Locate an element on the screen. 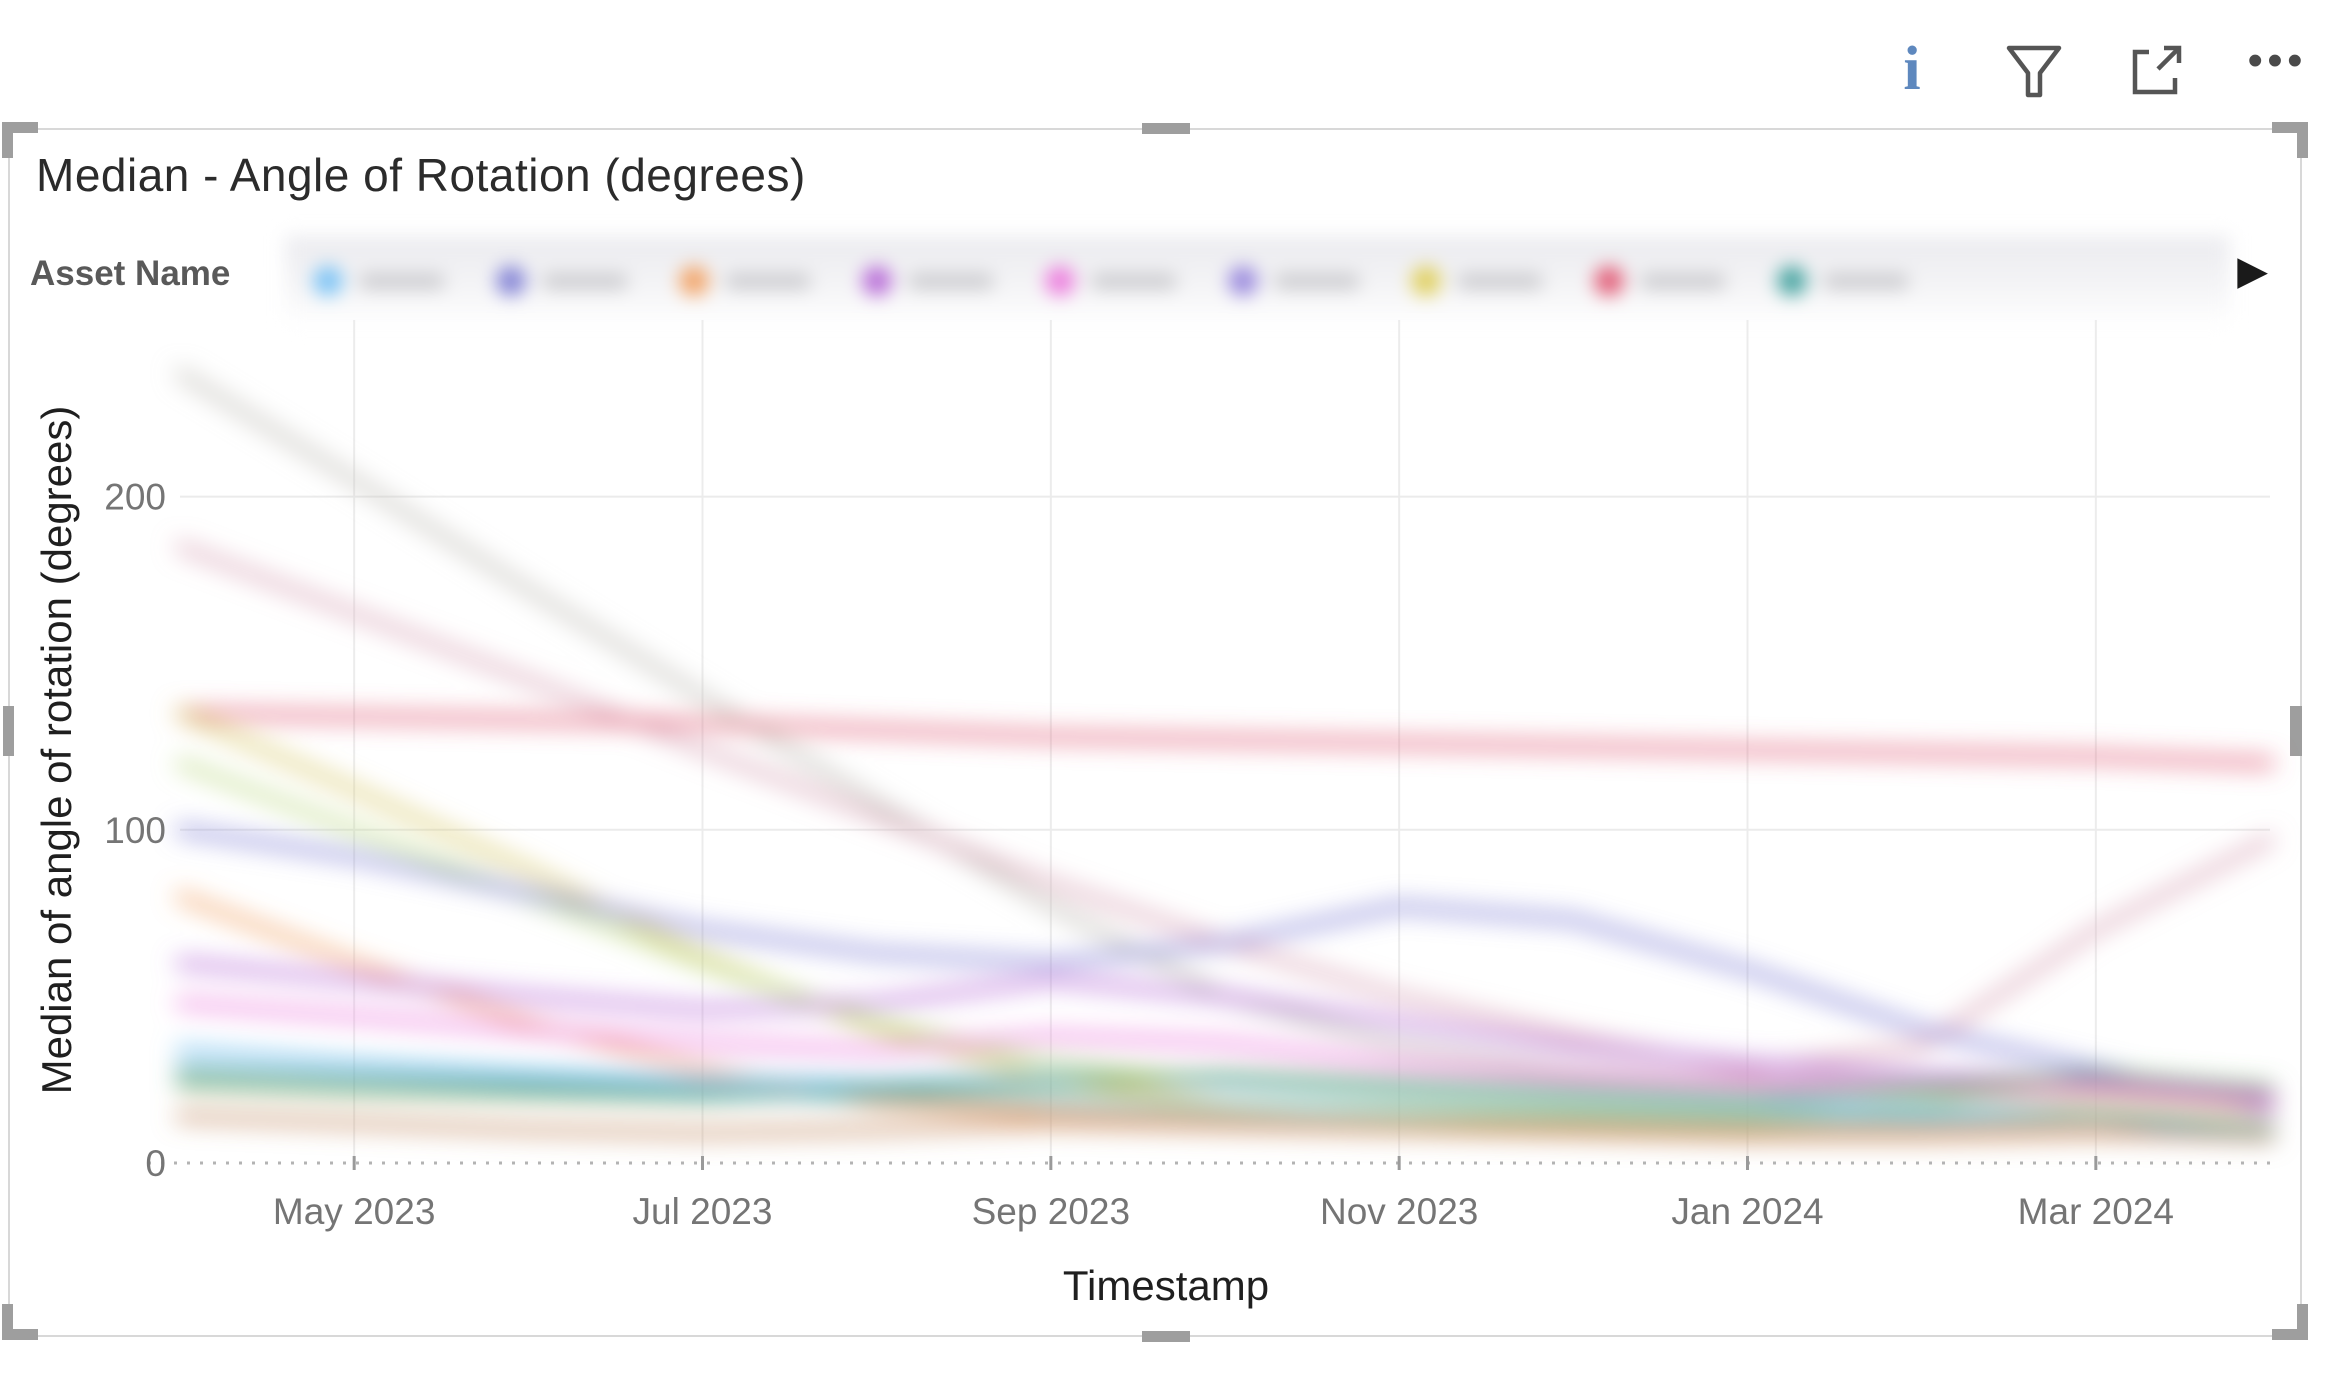 This screenshot has height=1376, width=2332. x-axis-dotted-line is located at coordinates (1213, 1163).